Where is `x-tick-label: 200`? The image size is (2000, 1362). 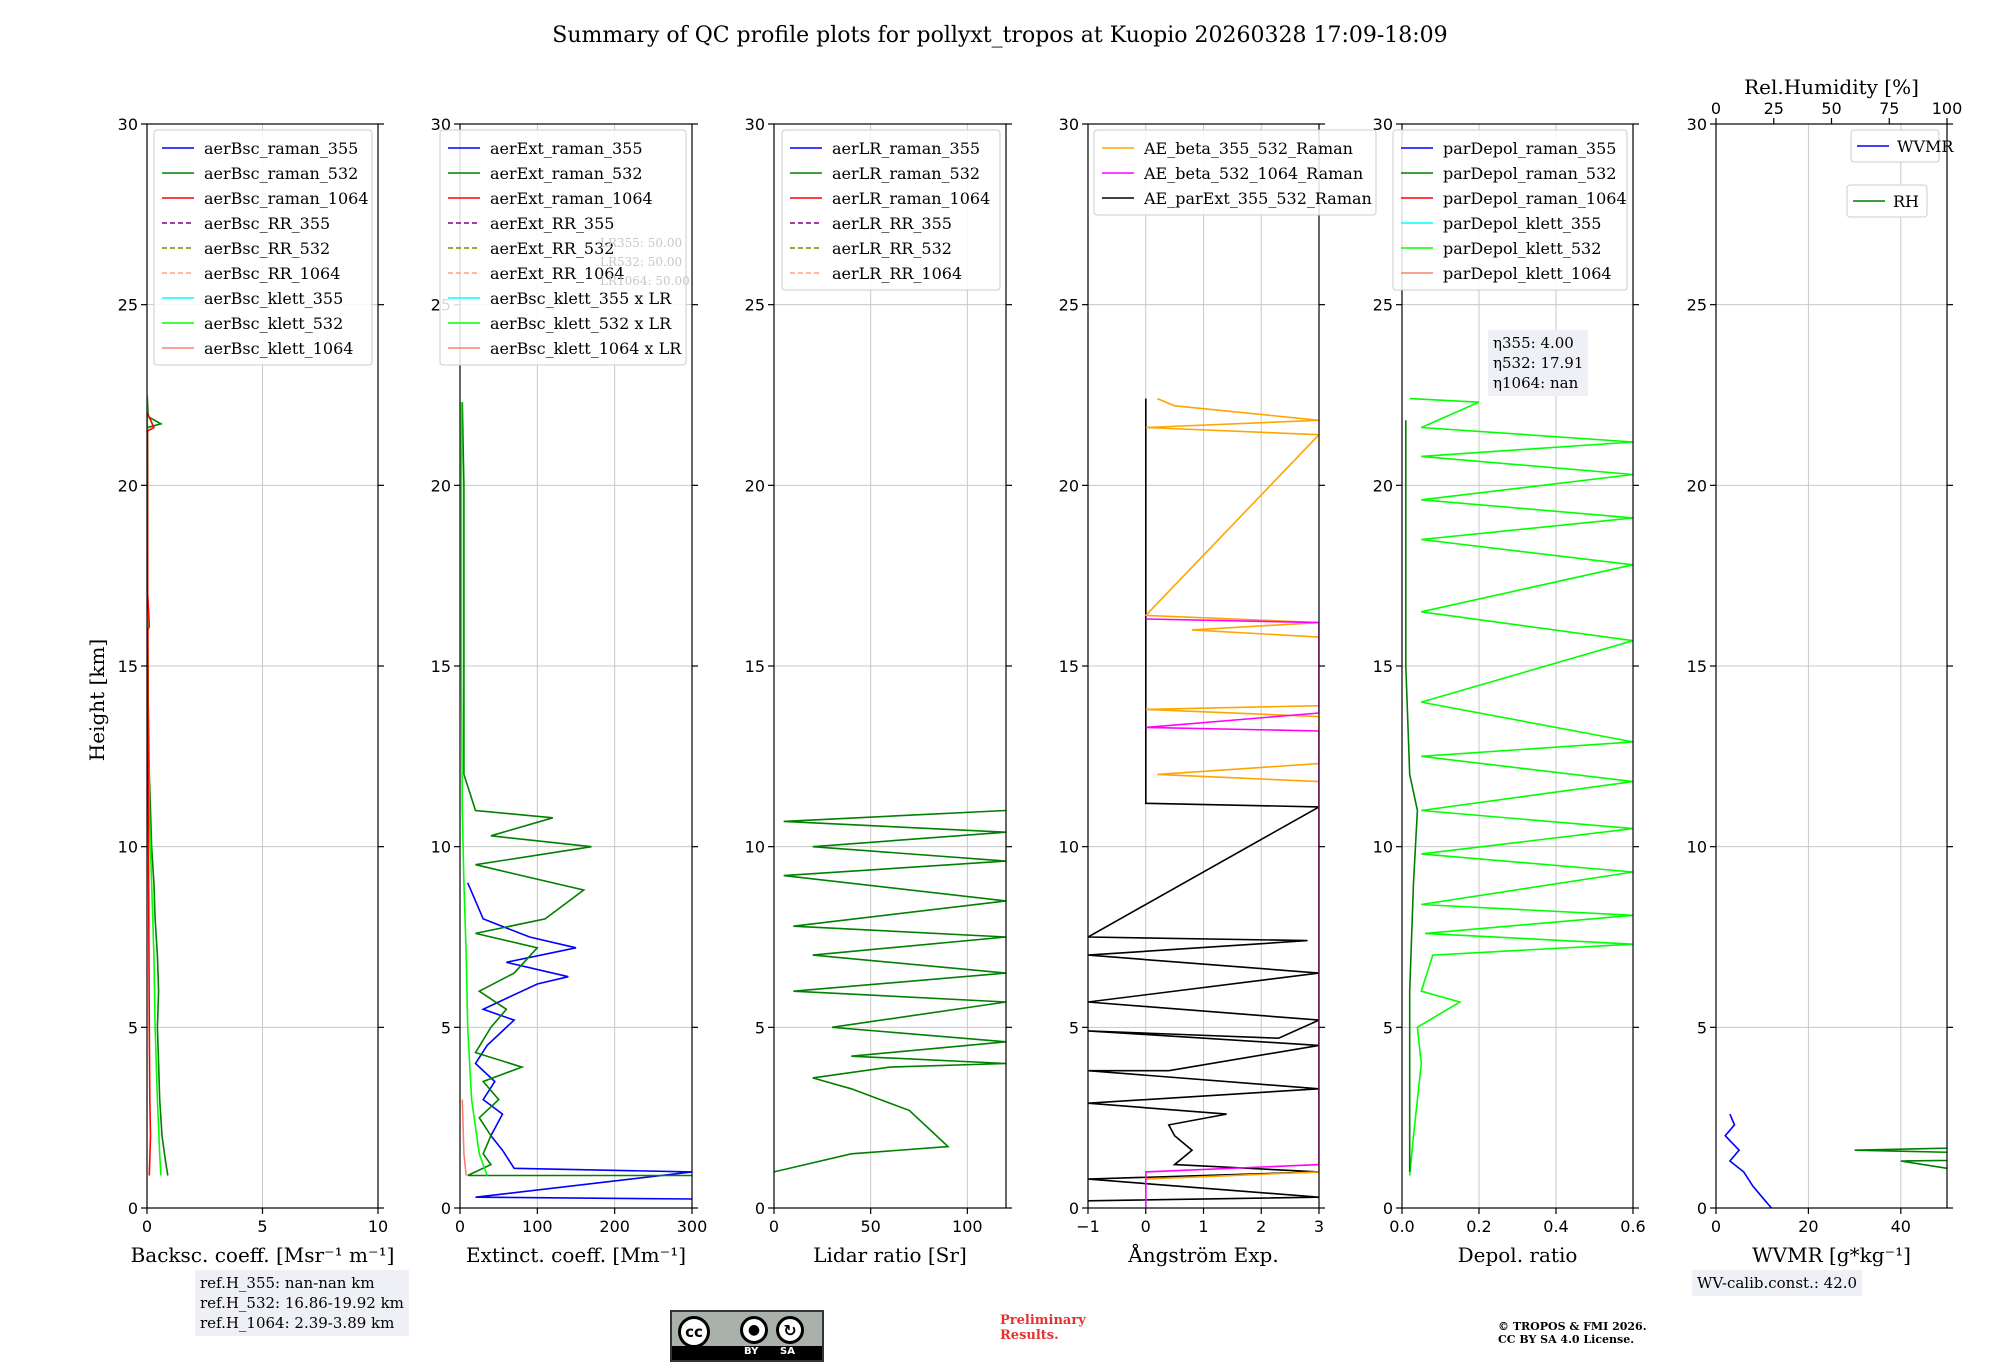 x-tick-label: 200 is located at coordinates (614, 1226).